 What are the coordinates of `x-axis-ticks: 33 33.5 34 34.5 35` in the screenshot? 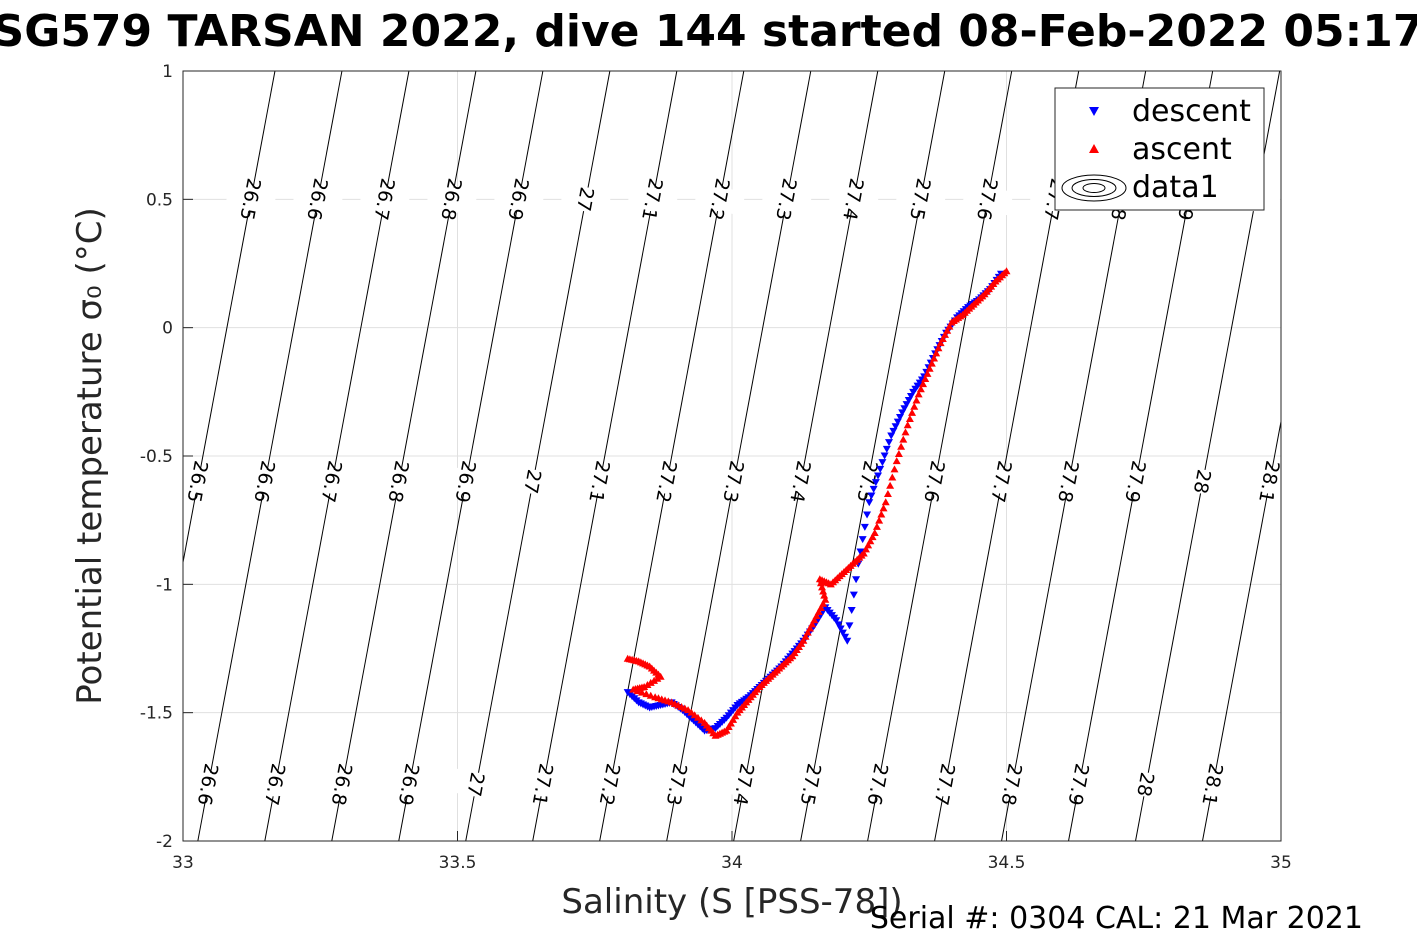 It's located at (732, 852).